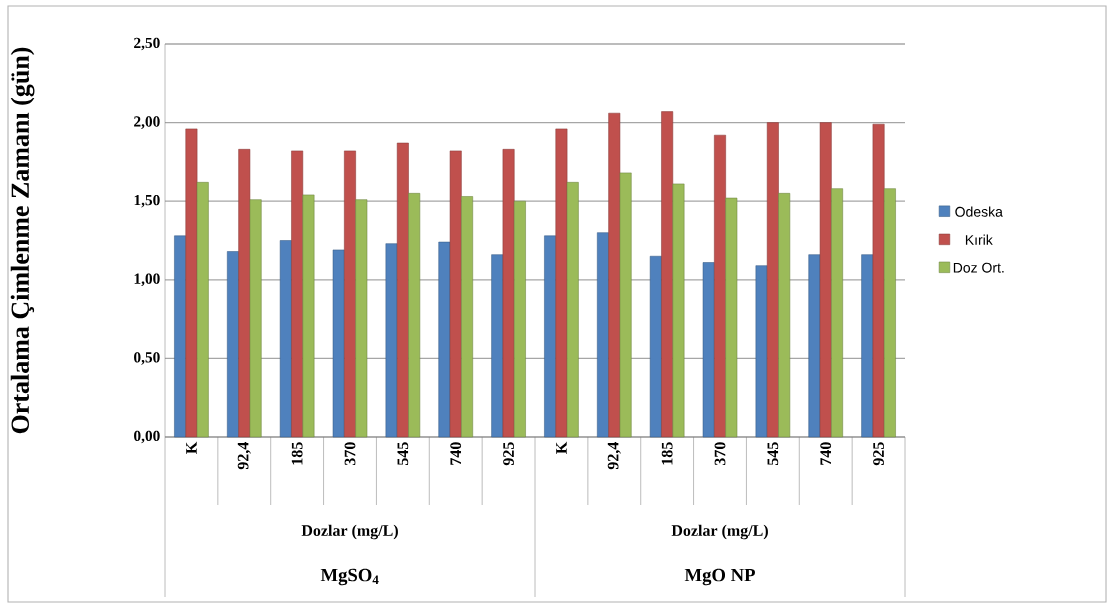  Describe the element at coordinates (147, 44) in the screenshot. I see `y-tick-label: 2,50` at that location.